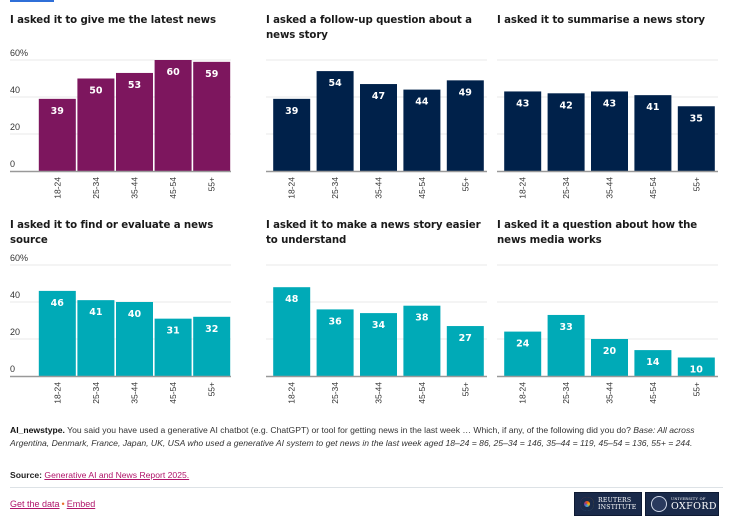  What do you see at coordinates (58, 303) in the screenshot?
I see `data-label: 46` at bounding box center [58, 303].